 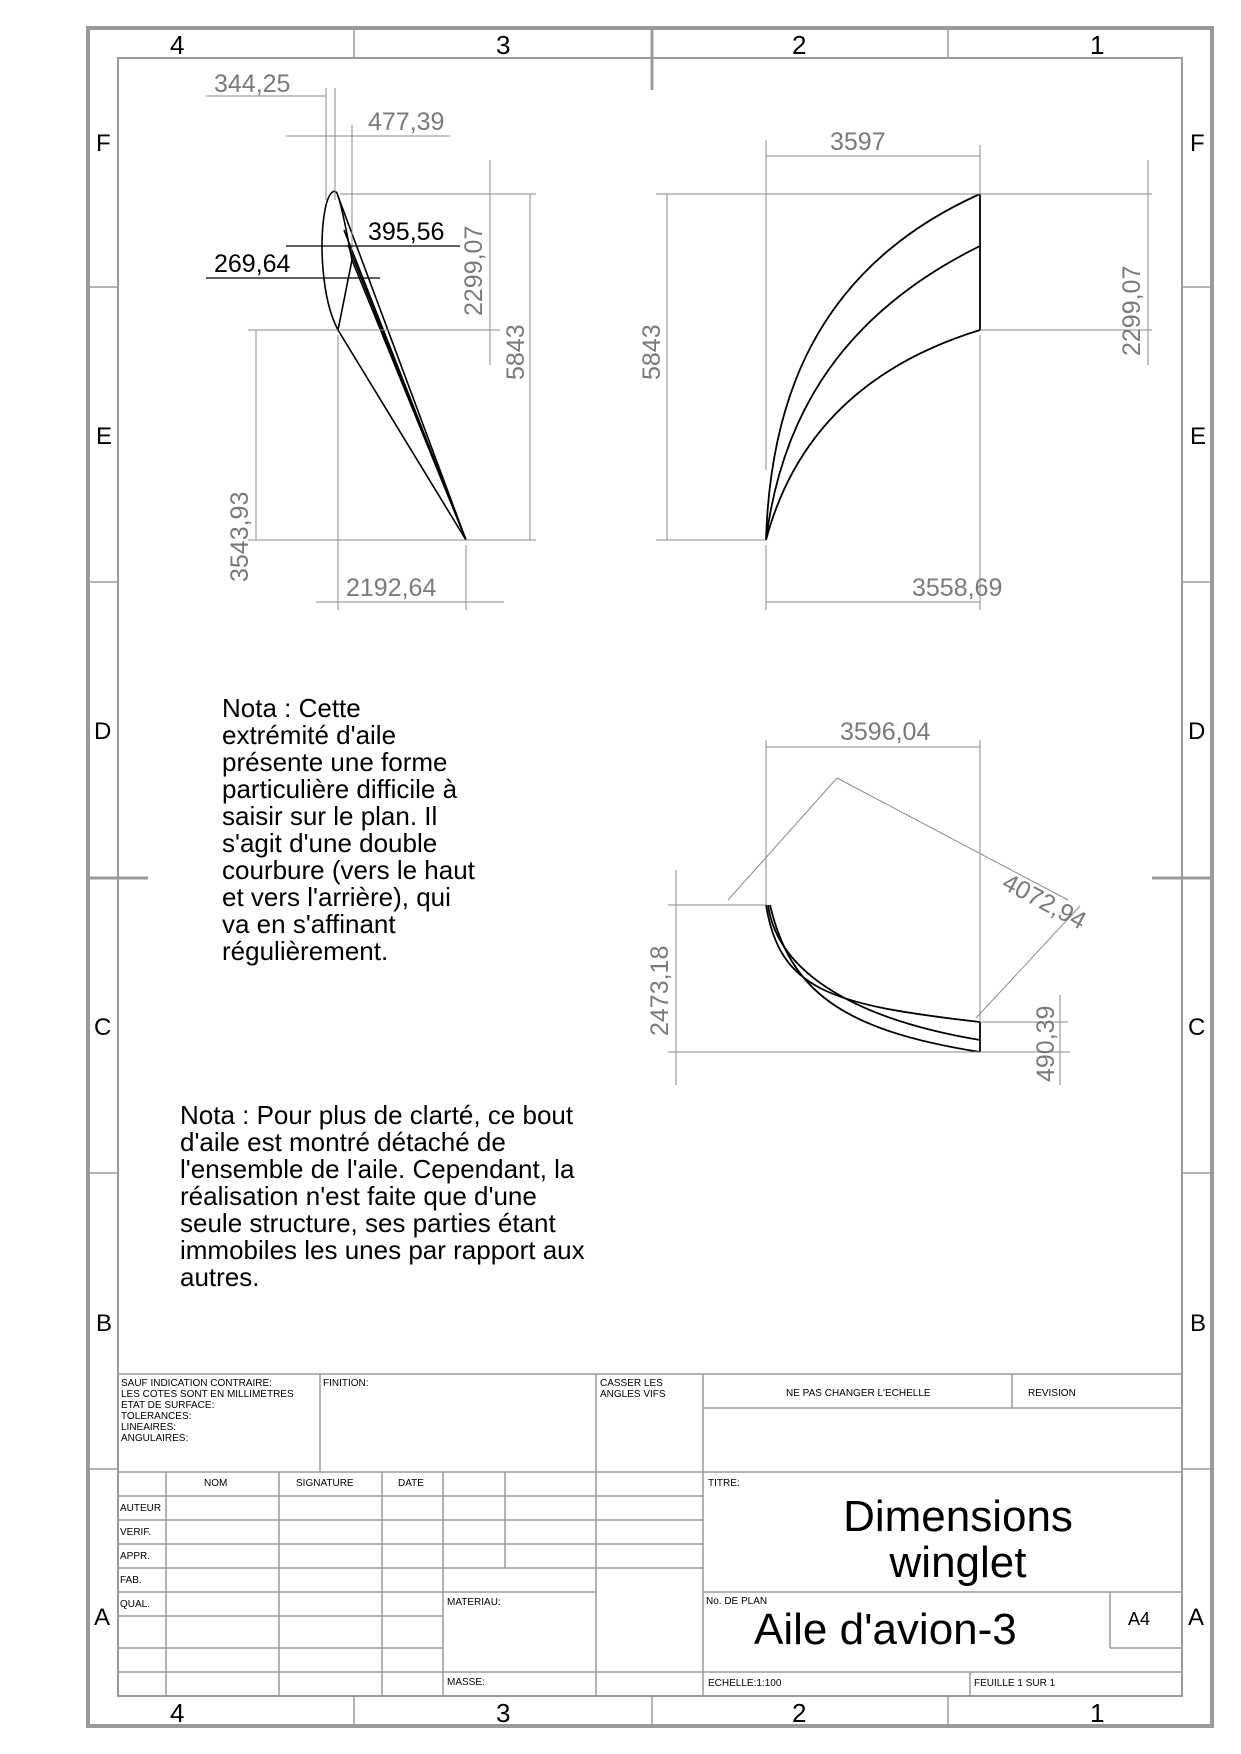 What do you see at coordinates (1015, 1683) in the screenshot?
I see `sheet-count: FEUILLE 1 SUR 1` at bounding box center [1015, 1683].